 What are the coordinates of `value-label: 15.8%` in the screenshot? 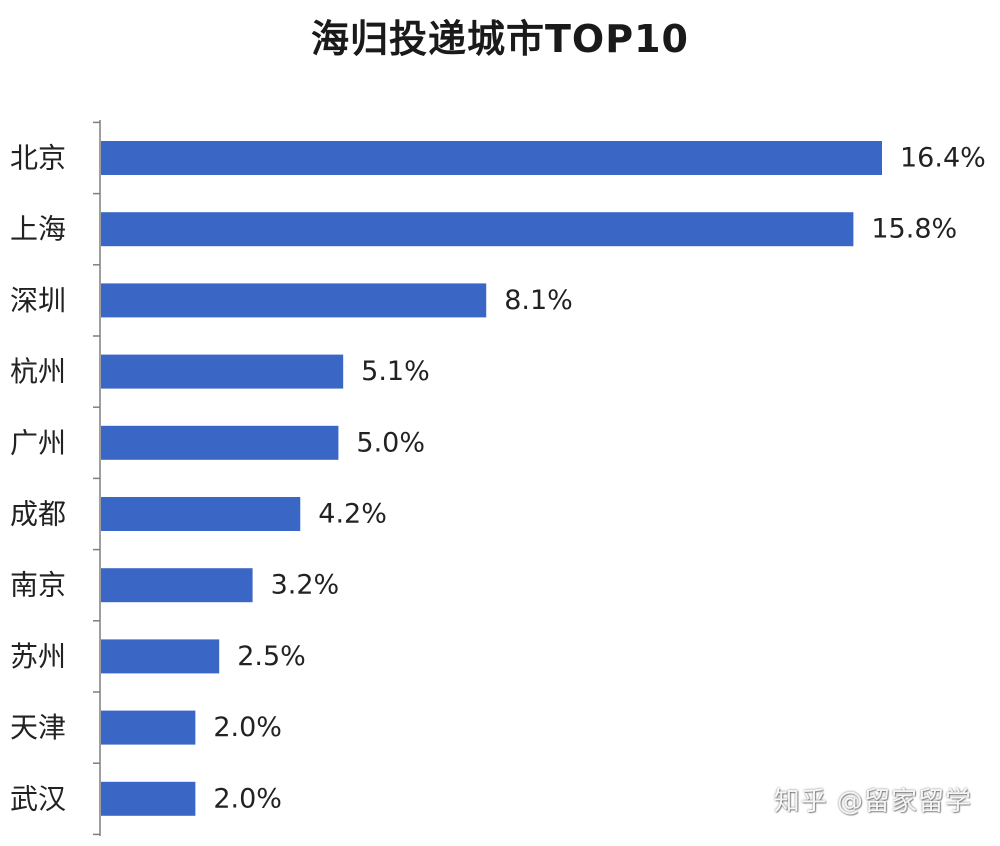 It's located at (914, 229).